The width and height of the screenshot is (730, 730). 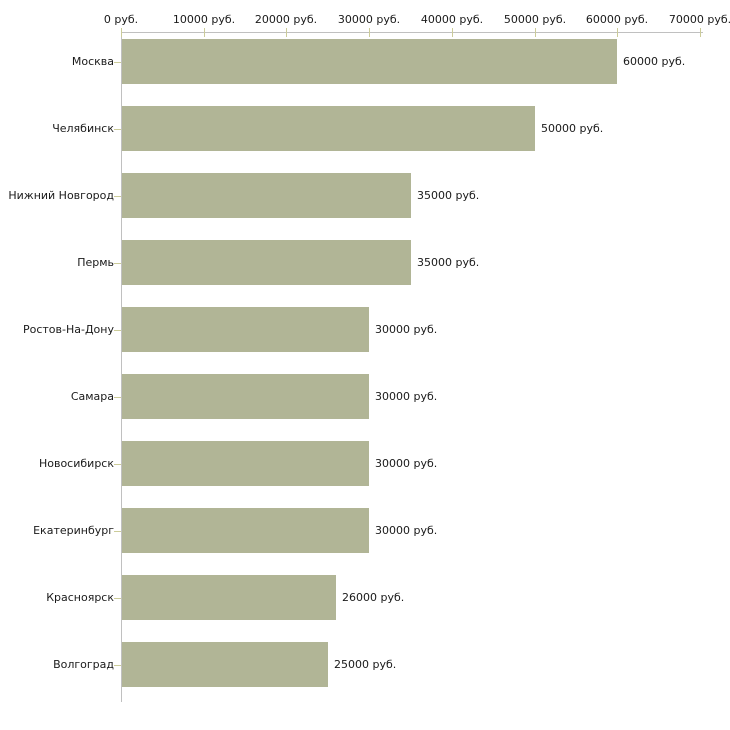 What do you see at coordinates (95, 262) in the screenshot?
I see `category-label: Пермь` at bounding box center [95, 262].